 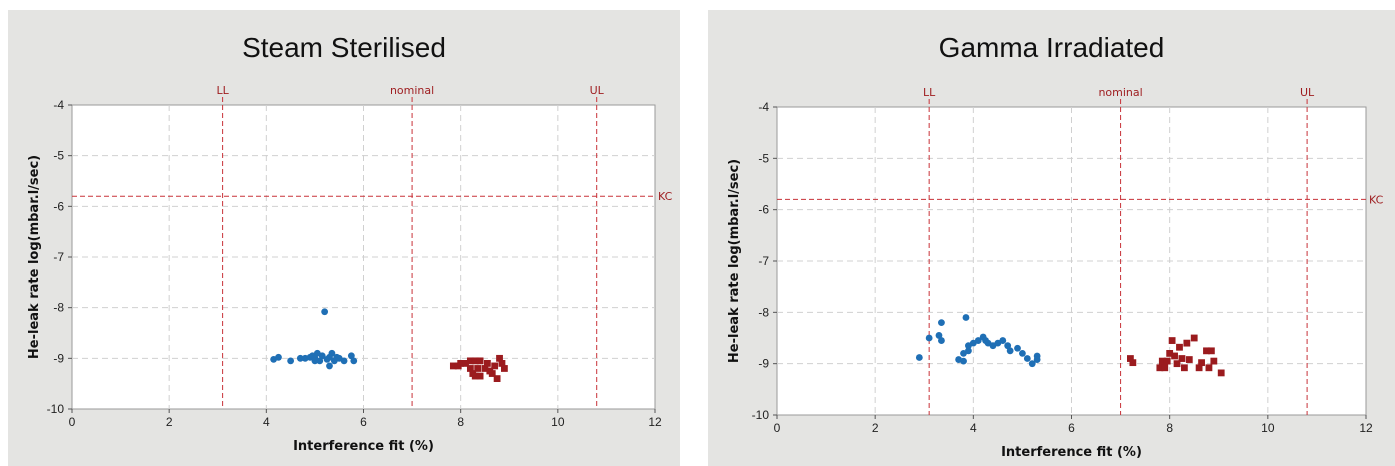 I want to click on reference-label-nominal: nominal, so click(x=1120, y=92).